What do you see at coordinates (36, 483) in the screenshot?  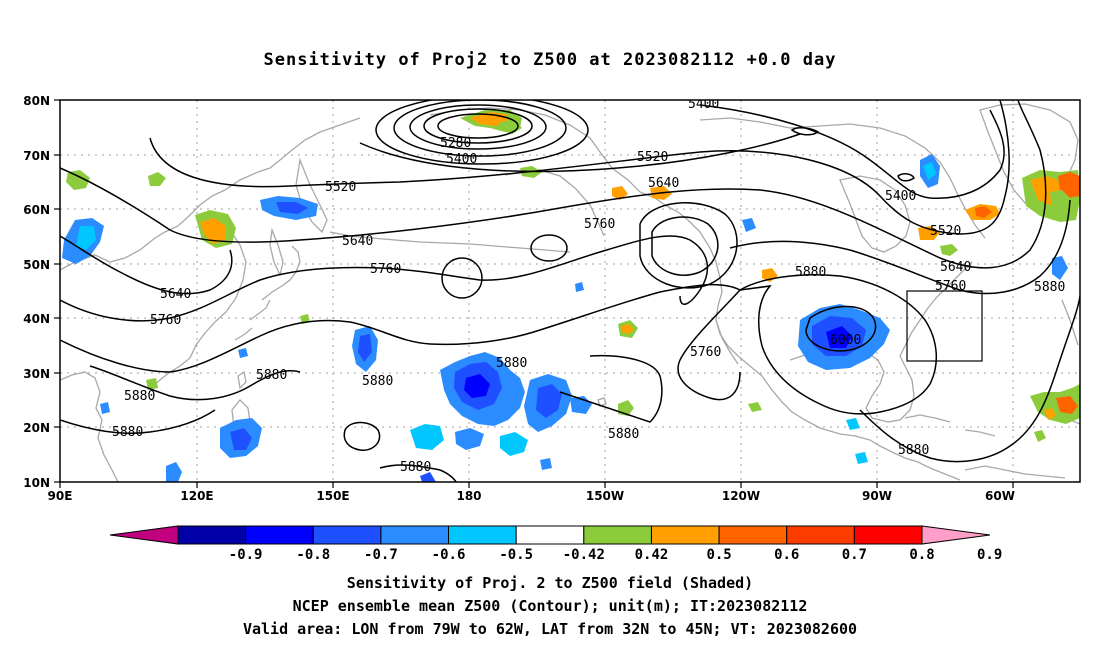 I see `lat-label: 10N` at bounding box center [36, 483].